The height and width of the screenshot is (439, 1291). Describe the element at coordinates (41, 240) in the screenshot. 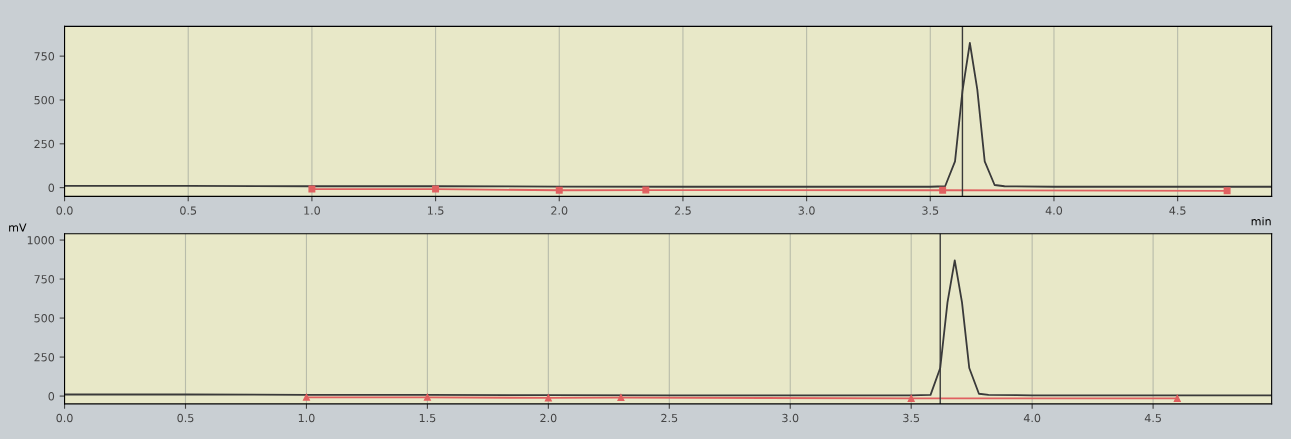

I see `y-tick-label: 1000` at that location.